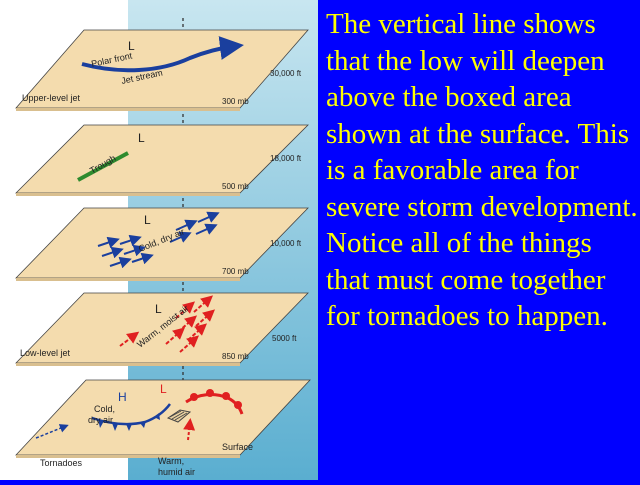 The image size is (640, 485). What do you see at coordinates (171, 461) in the screenshot?
I see `surface-warm-label-1: Warm,` at bounding box center [171, 461].